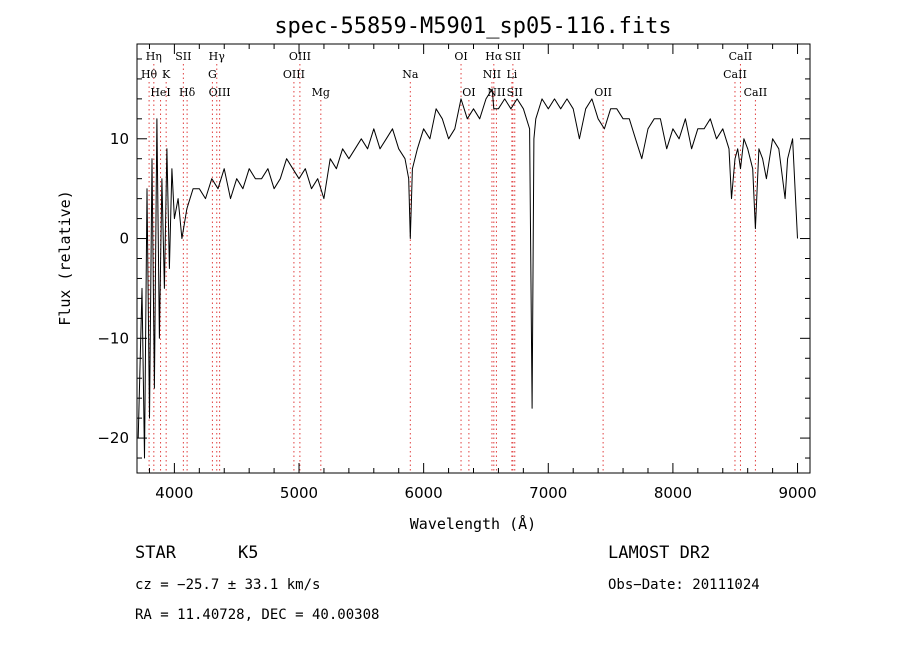 Image resolution: width=900 pixels, height=650 pixels. What do you see at coordinates (511, 74) in the screenshot?
I see `line-label: Li` at bounding box center [511, 74].